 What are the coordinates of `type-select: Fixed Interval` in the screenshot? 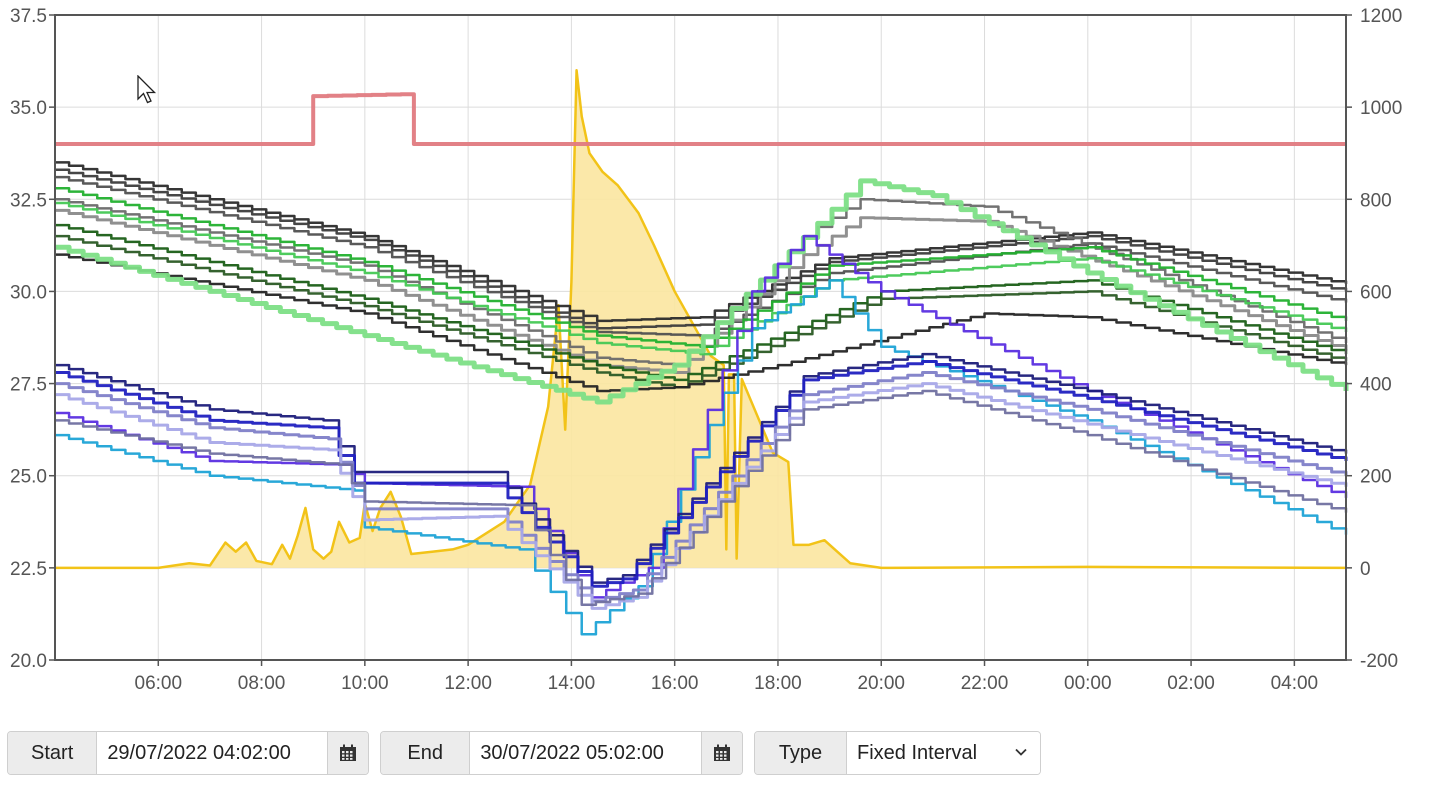 It's located at (943, 753).